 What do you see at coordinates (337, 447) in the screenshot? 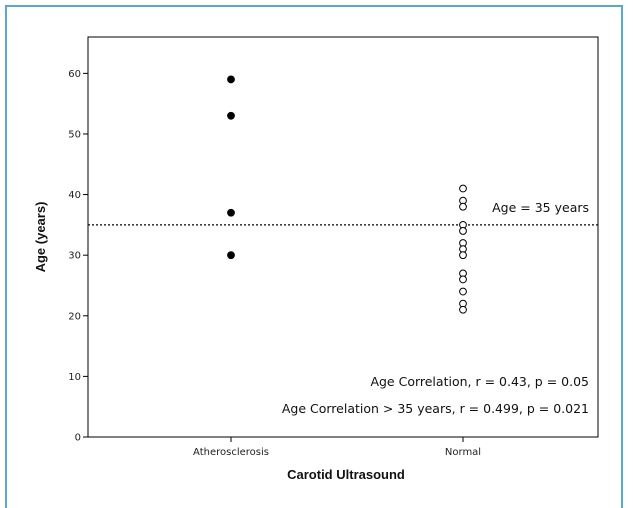
I see `x-axis: Atherosclerosis Normal` at bounding box center [337, 447].